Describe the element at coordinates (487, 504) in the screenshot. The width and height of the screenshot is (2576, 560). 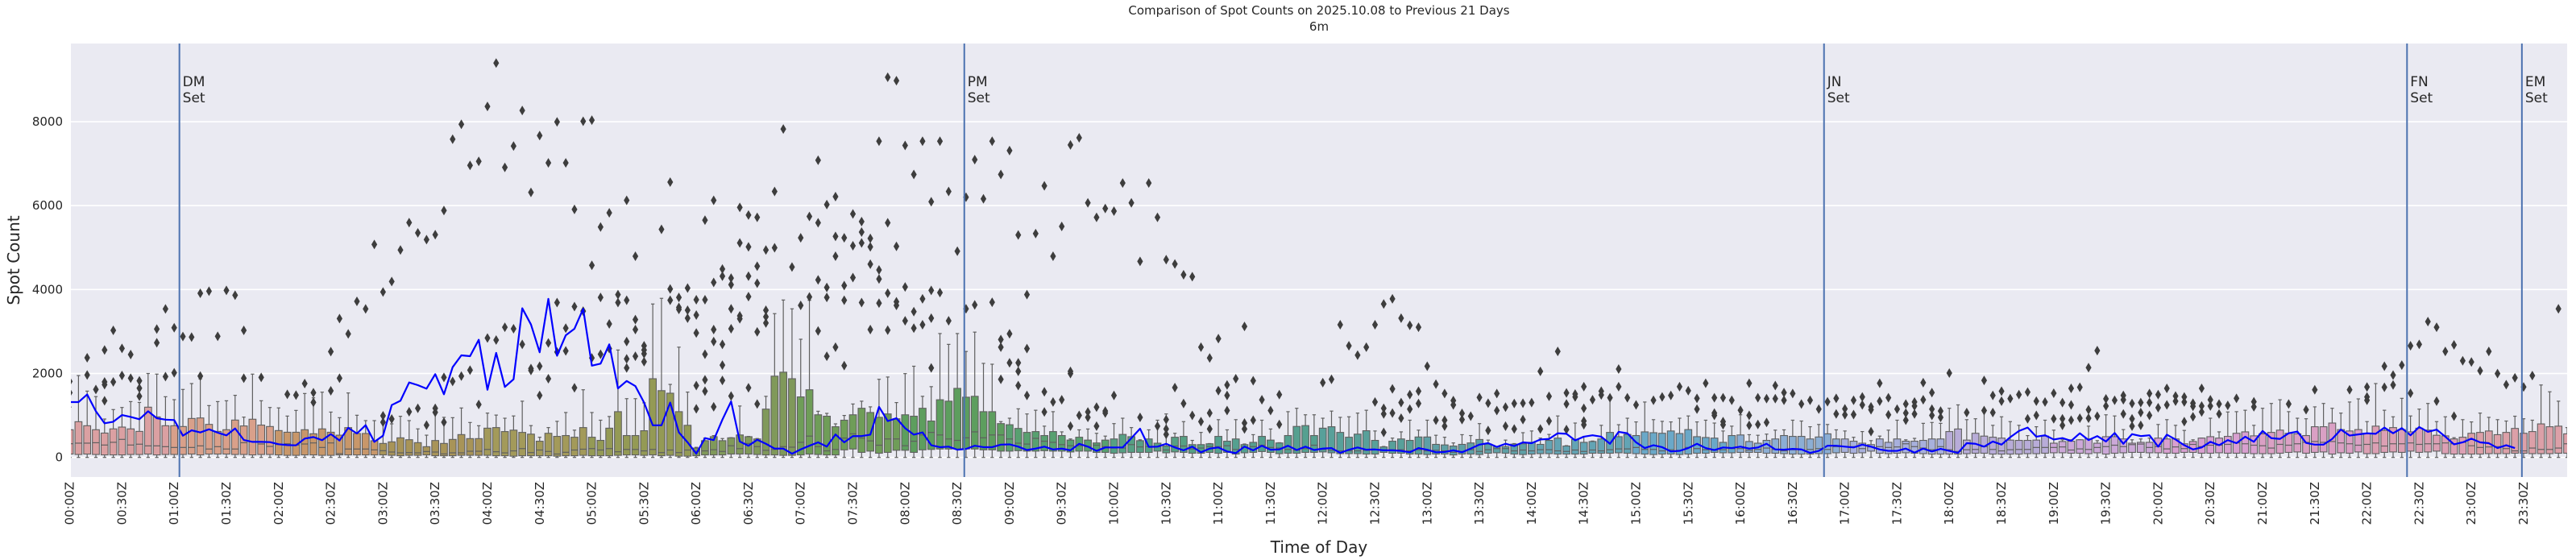
I see `x-tick-label: 04:00Z` at that location.